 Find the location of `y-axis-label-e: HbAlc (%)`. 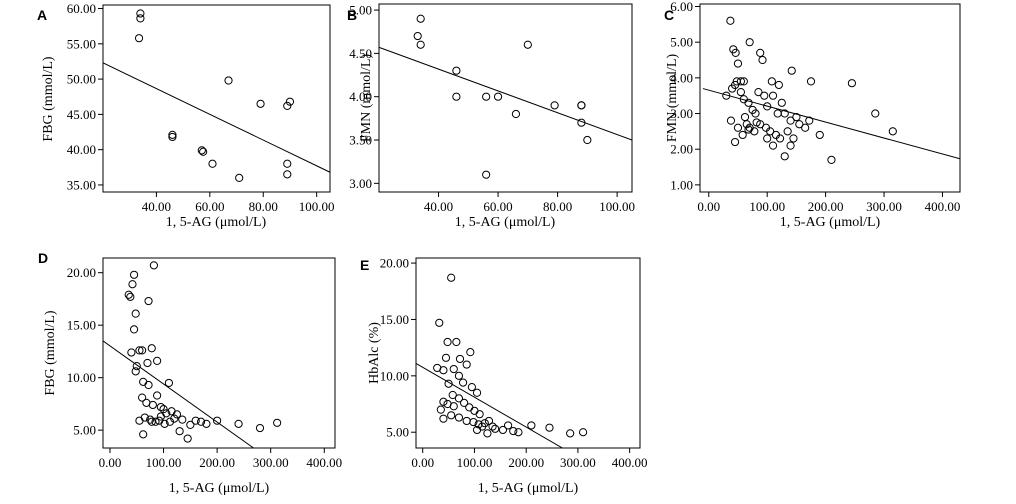

y-axis-label-e: HbAlc (%) is located at coordinates (374, 353).